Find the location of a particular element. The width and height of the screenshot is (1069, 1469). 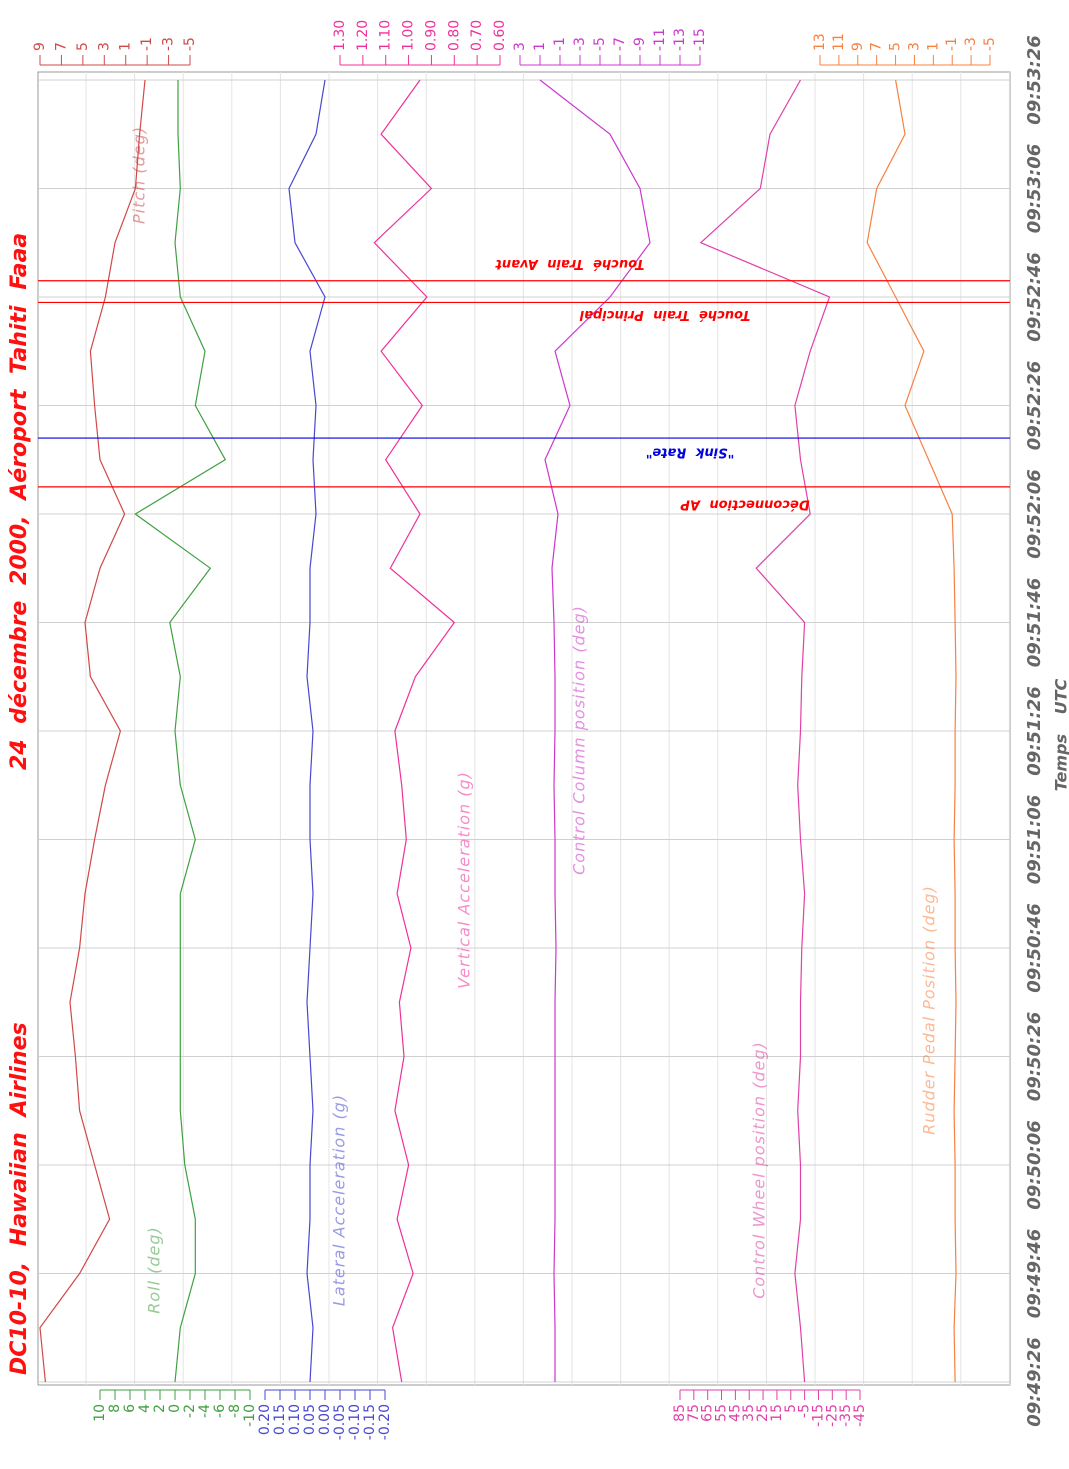

y-tick-label: -15 is located at coordinates (700, 39).